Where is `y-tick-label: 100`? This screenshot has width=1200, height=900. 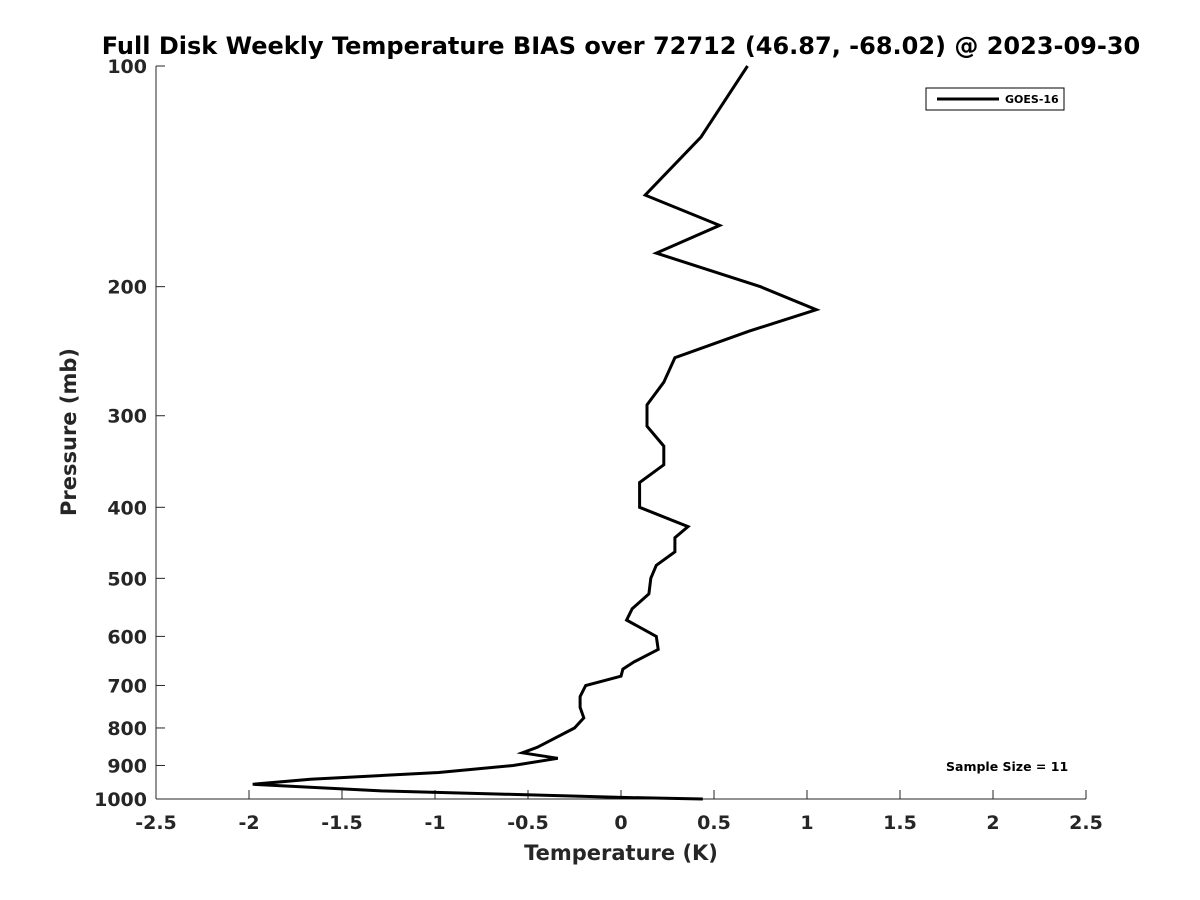
y-tick-label: 100 is located at coordinates (127, 67).